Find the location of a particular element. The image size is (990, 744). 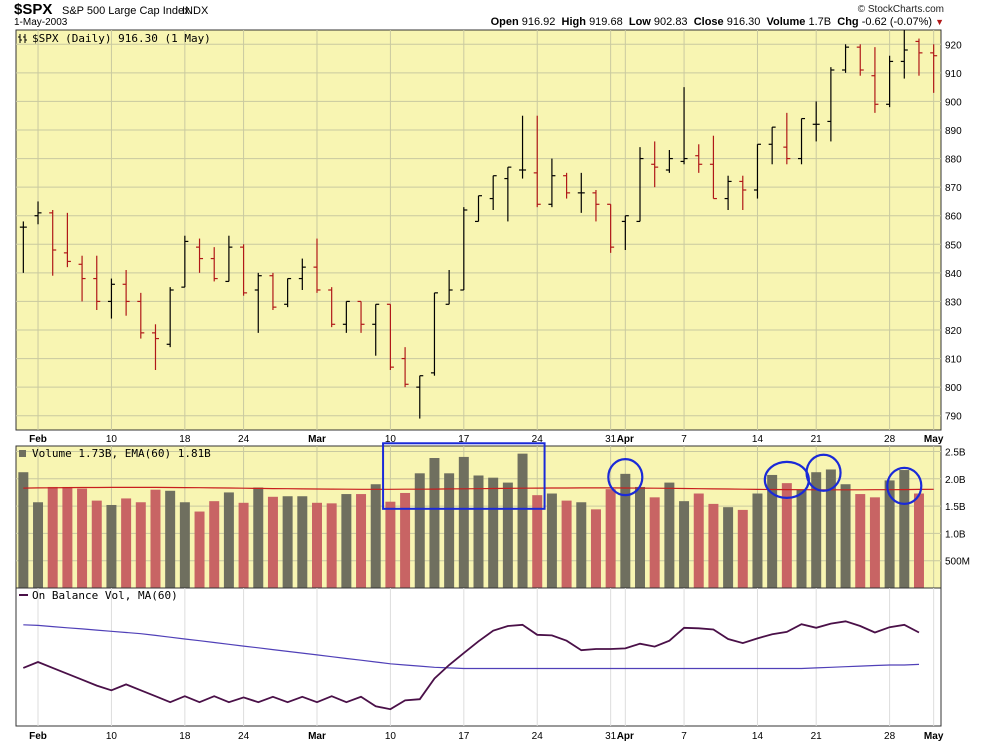

volume-tick-label: 2.5B is located at coordinates (955, 452).